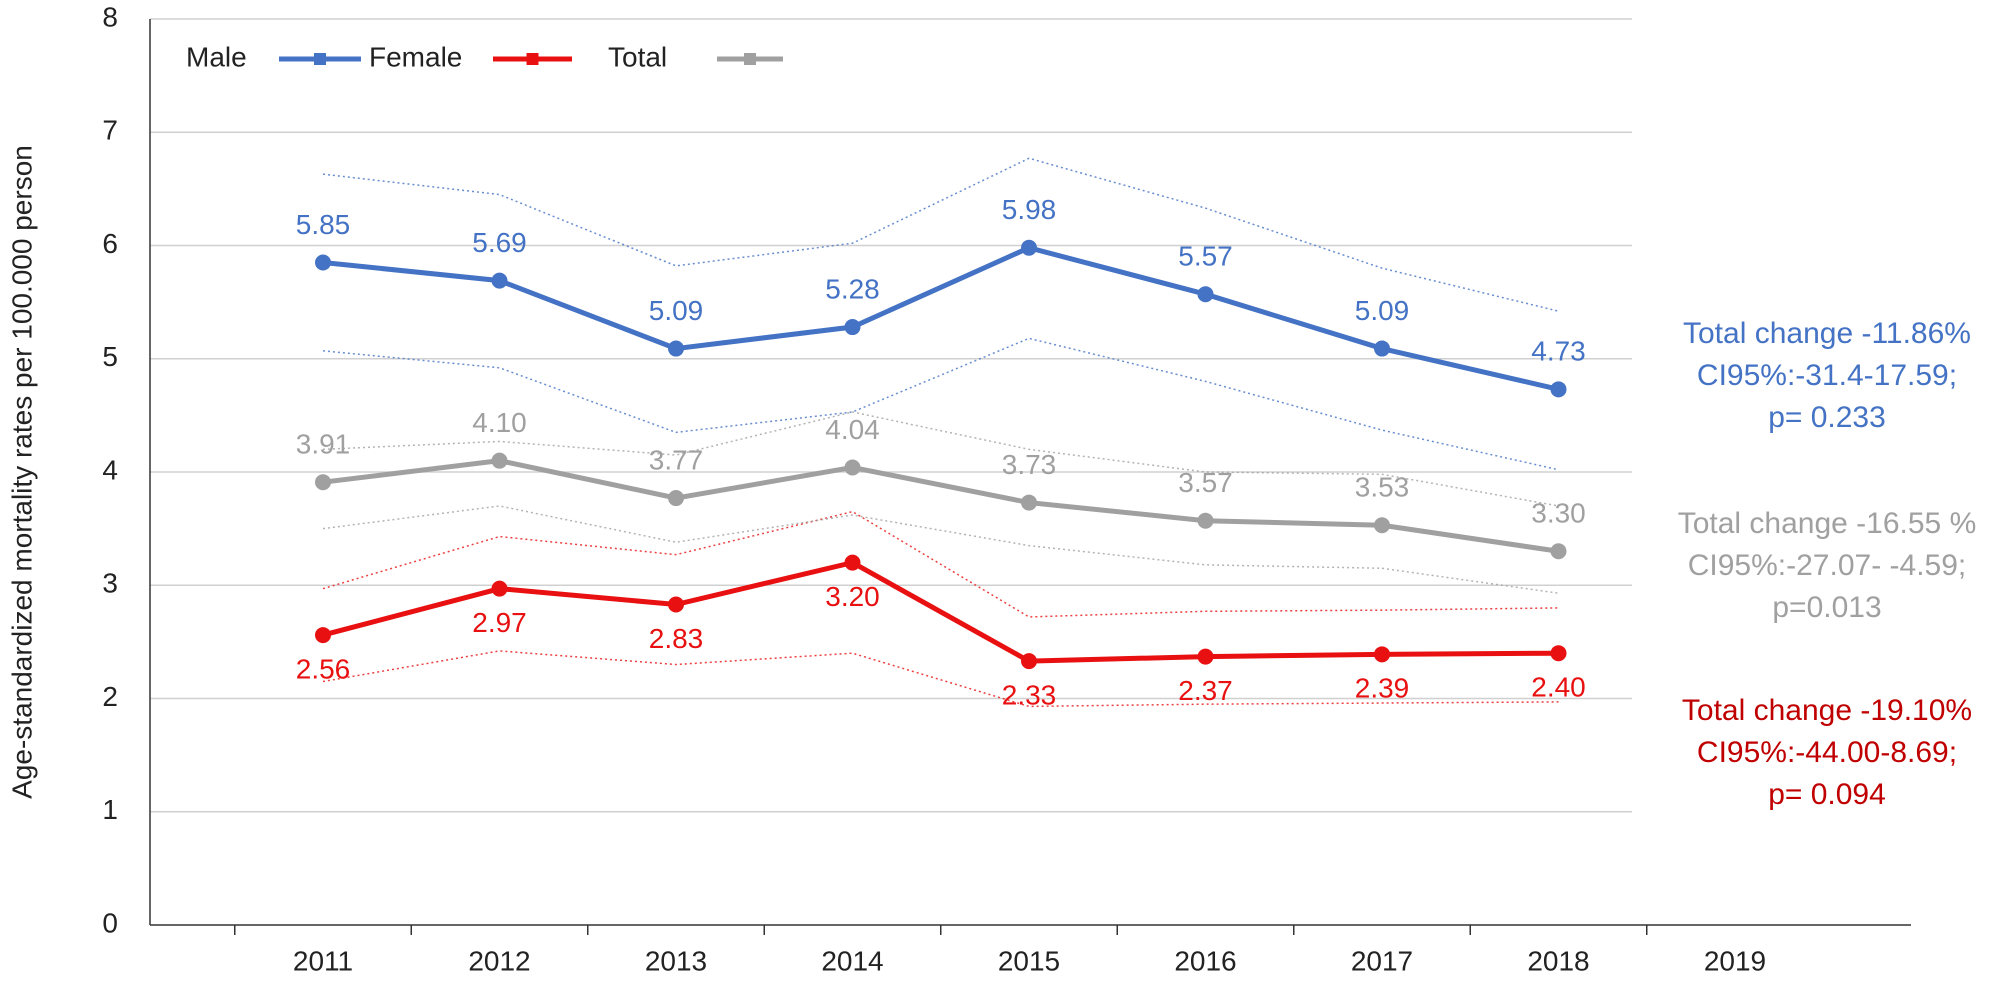 The image size is (2008, 984). I want to click on data-label: 2.97, so click(499, 622).